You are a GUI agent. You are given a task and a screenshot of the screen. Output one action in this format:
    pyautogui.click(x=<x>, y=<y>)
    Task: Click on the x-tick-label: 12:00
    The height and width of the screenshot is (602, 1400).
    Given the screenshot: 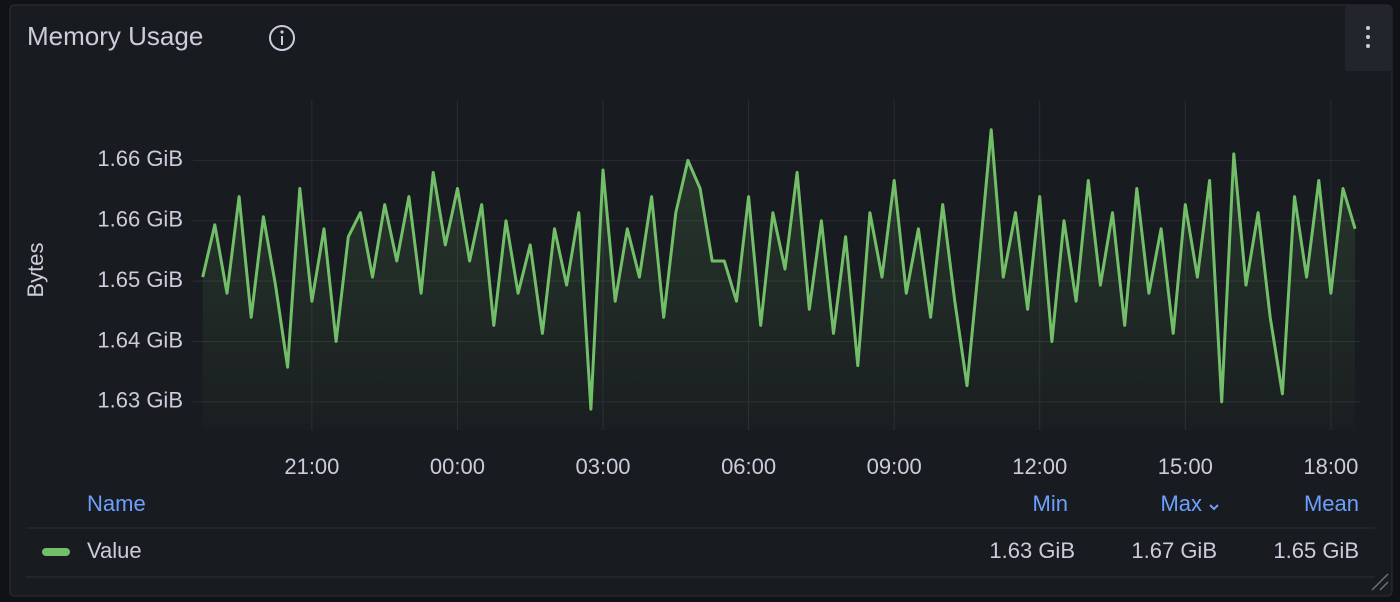 What is the action you would take?
    pyautogui.click(x=1039, y=466)
    